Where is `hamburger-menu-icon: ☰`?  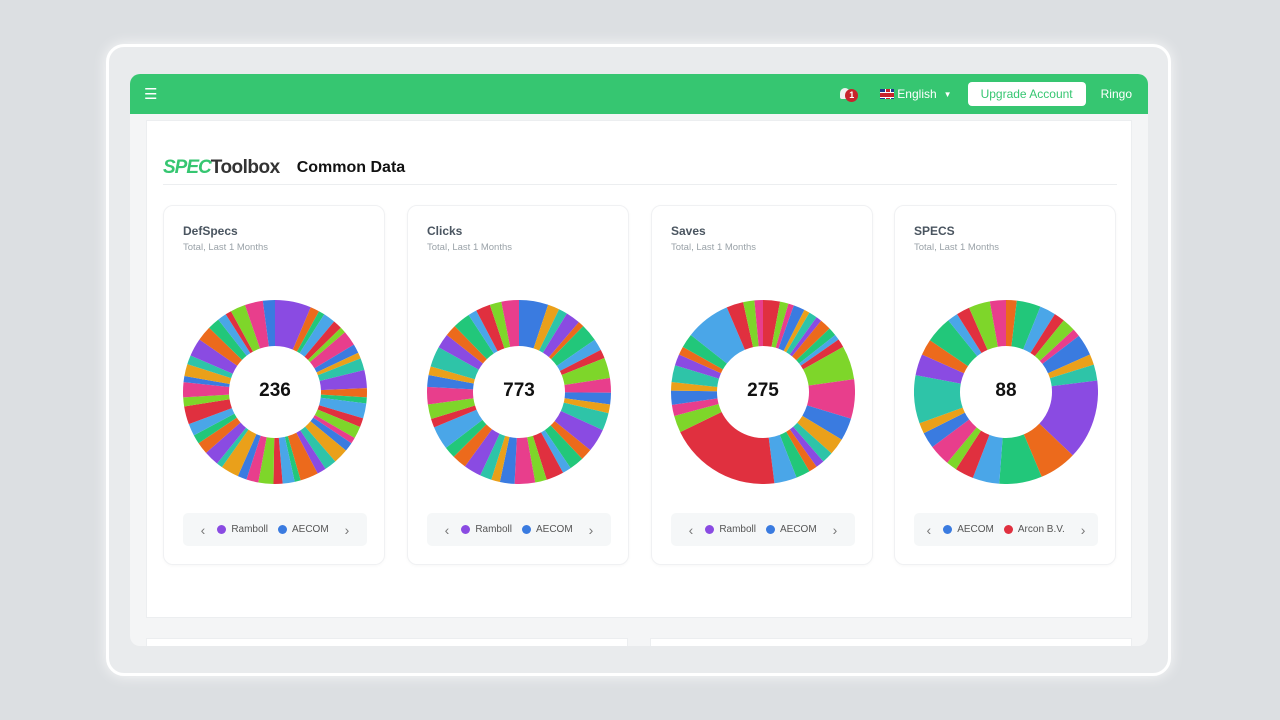
hamburger-menu-icon: ☰ is located at coordinates (151, 94).